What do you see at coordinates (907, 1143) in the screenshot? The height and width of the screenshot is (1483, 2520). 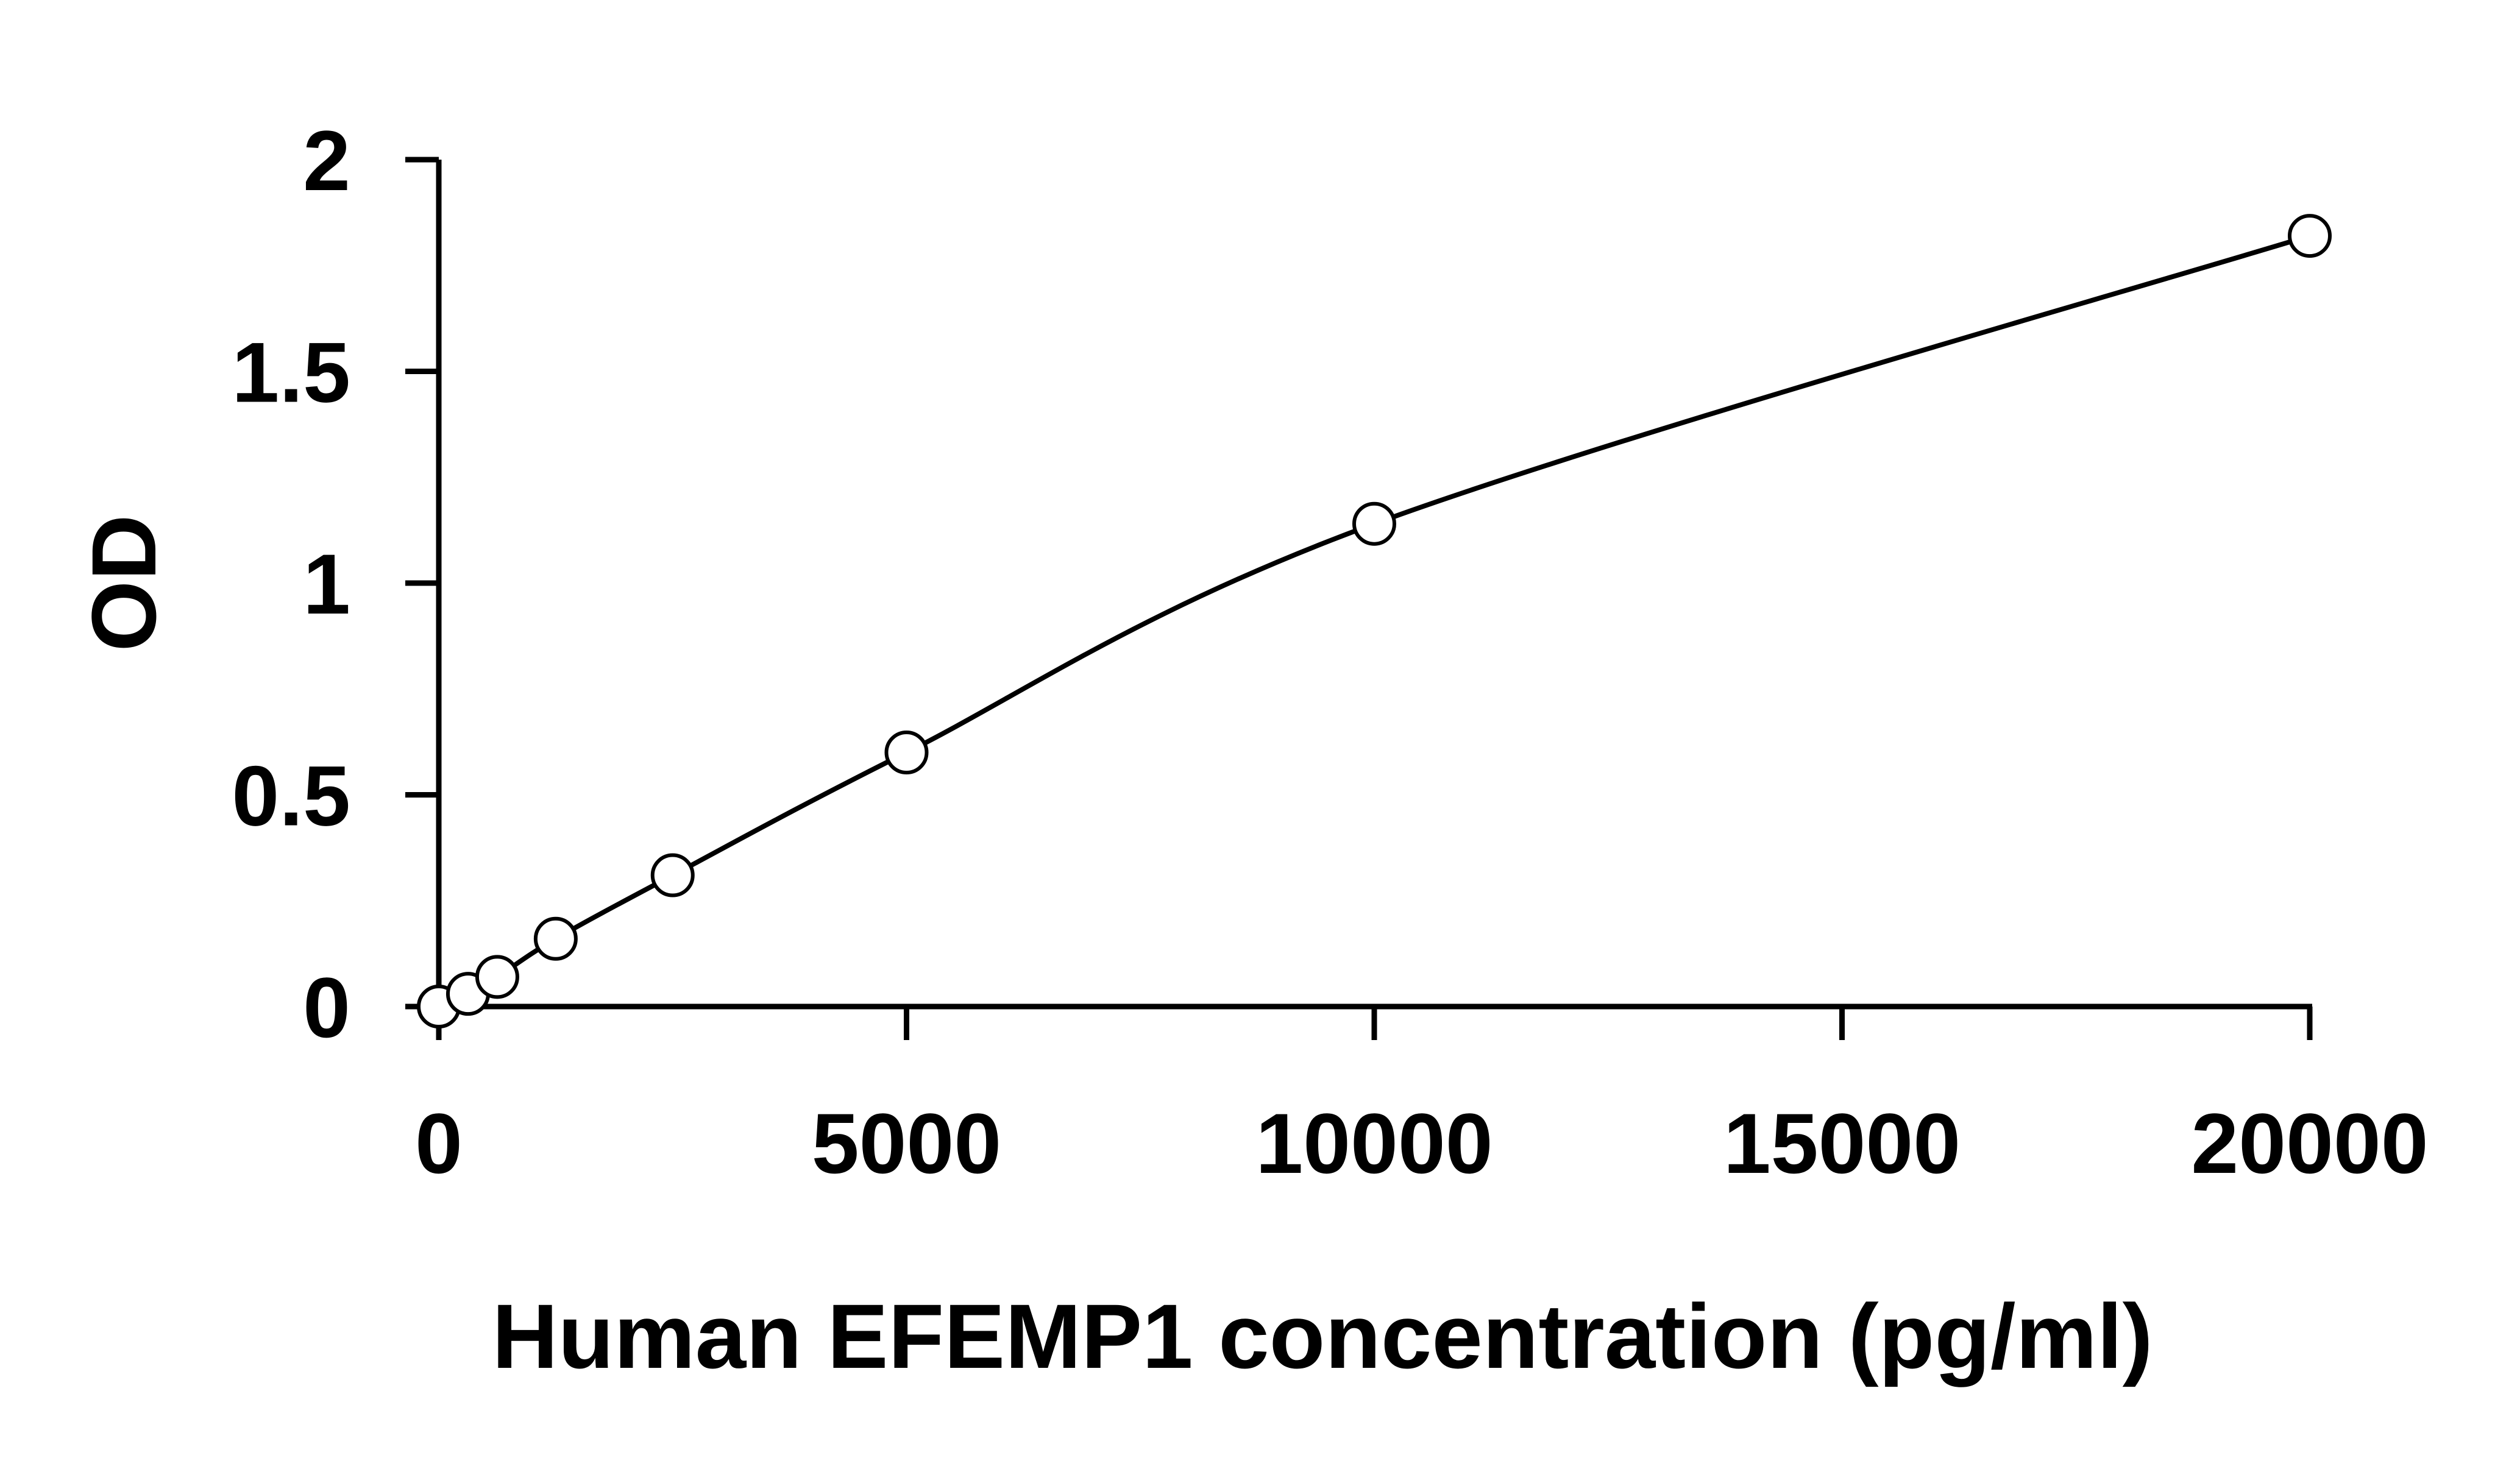 I see `x-tick-label: 5000` at bounding box center [907, 1143].